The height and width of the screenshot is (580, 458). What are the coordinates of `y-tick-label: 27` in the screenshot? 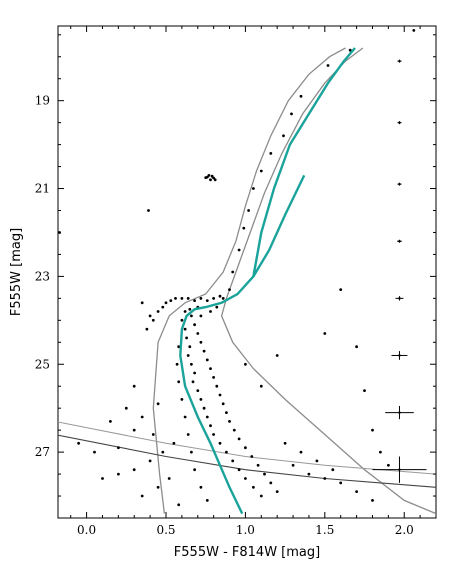 It's located at (42, 452).